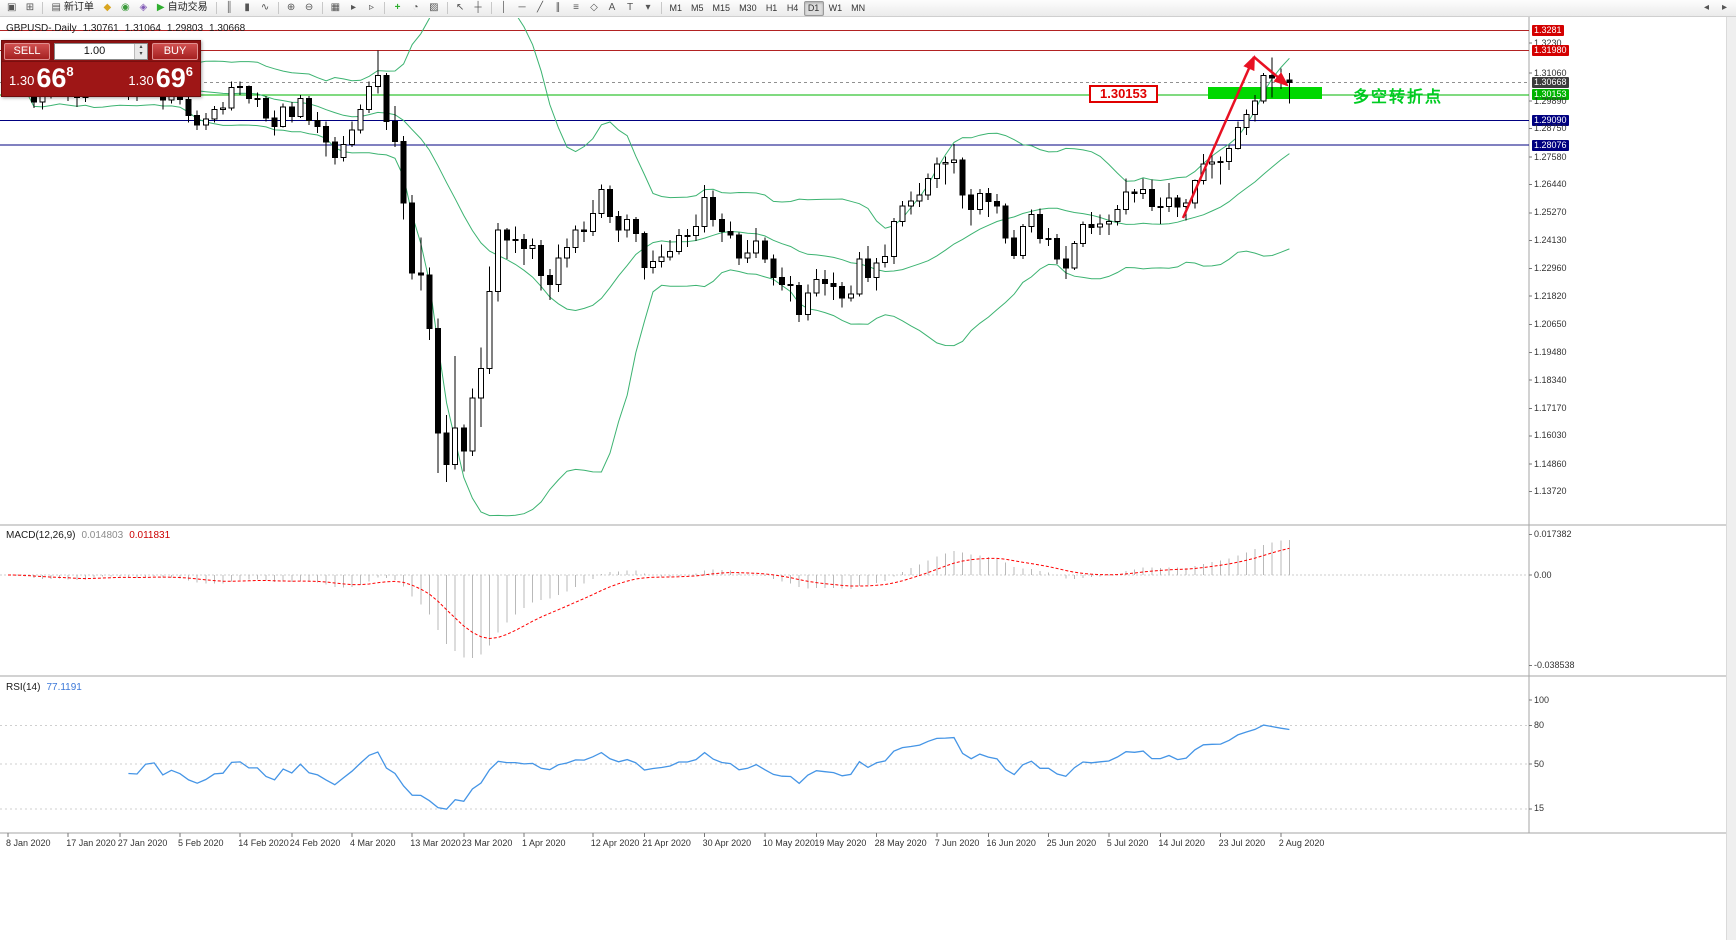  I want to click on auto-trading-button: ▶ 自动交易, so click(182, 8).